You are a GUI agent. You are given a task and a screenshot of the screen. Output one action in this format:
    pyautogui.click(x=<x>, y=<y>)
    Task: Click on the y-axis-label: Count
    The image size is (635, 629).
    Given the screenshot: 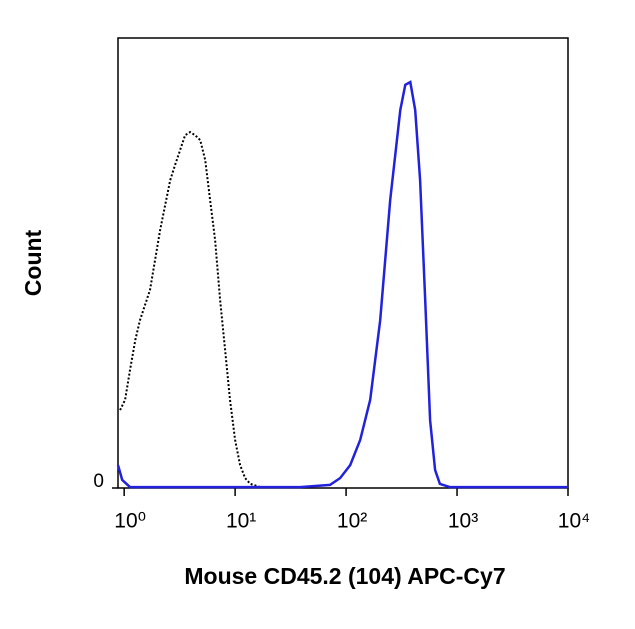 What is the action you would take?
    pyautogui.click(x=33, y=262)
    